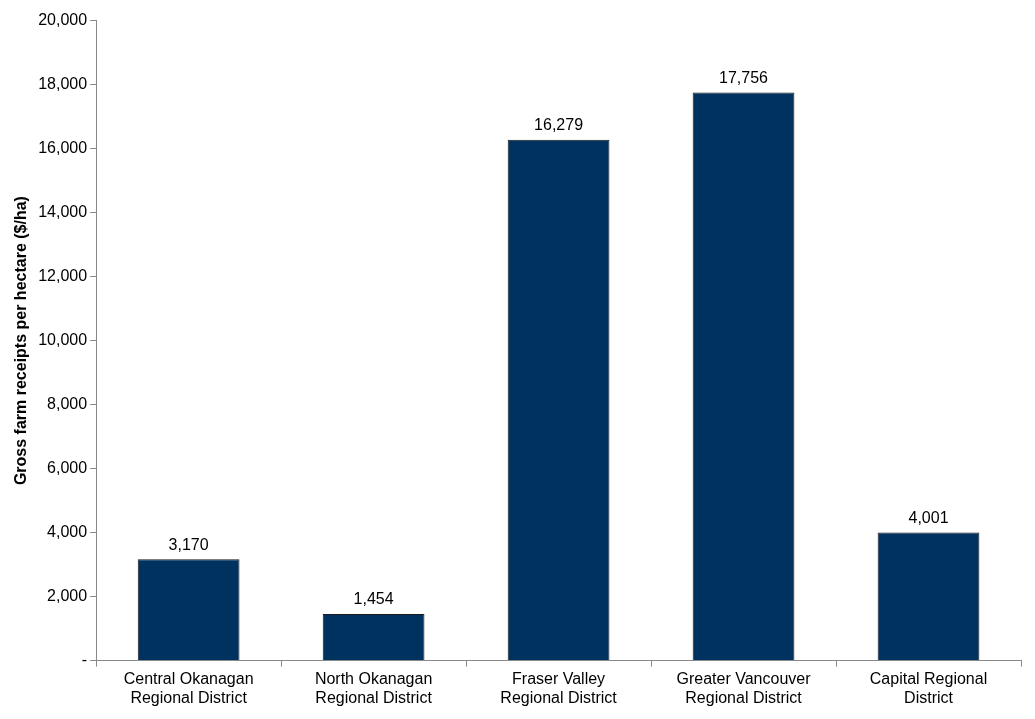  Describe the element at coordinates (67, 596) in the screenshot. I see `y-tick-label: 2,000` at that location.